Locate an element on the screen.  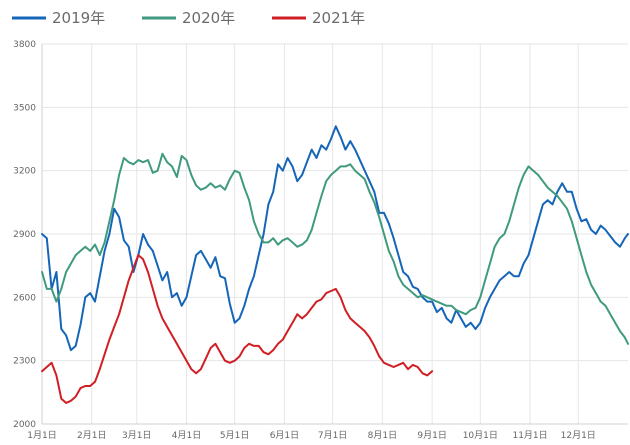
y-tick-label: 3200 is located at coordinates (24, 172).